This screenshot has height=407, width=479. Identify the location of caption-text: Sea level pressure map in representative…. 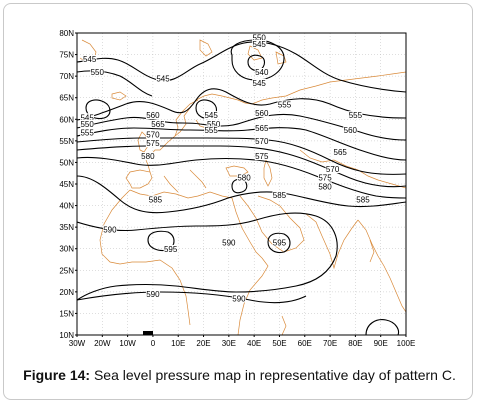
(273, 375).